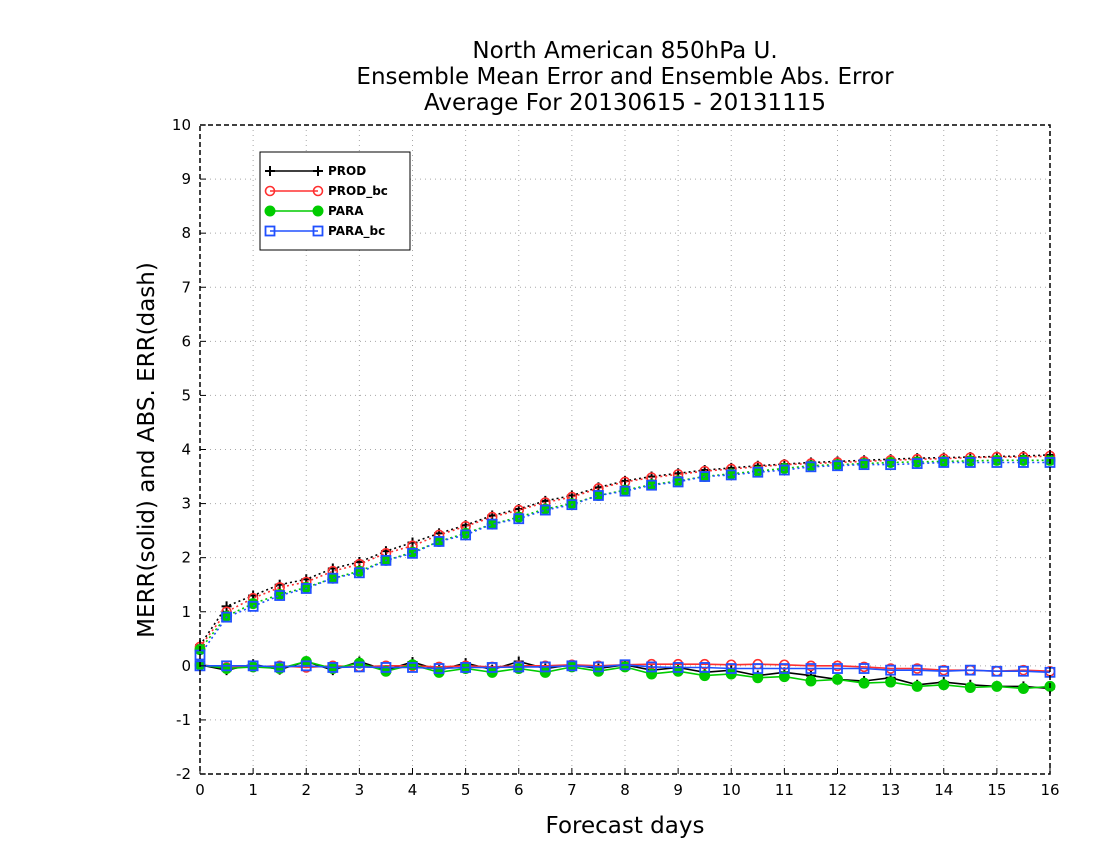 Image resolution: width=1100 pixels, height=850 pixels. Describe the element at coordinates (306, 790) in the screenshot. I see `x-tick-label: 2` at that location.